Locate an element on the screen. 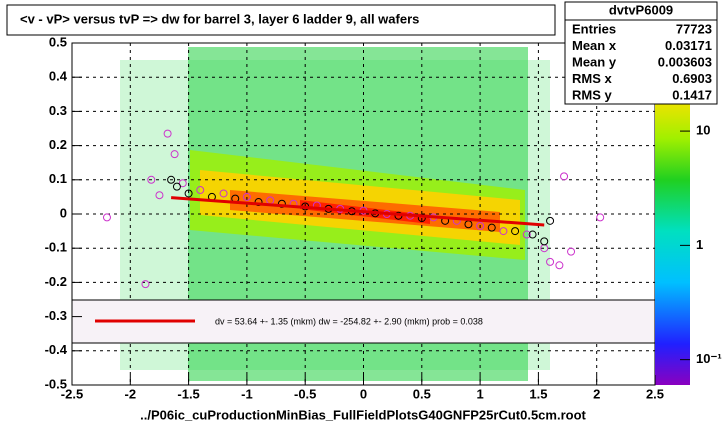 The height and width of the screenshot is (429, 725). z-tick-label: 10⁻¹ is located at coordinates (709, 358).